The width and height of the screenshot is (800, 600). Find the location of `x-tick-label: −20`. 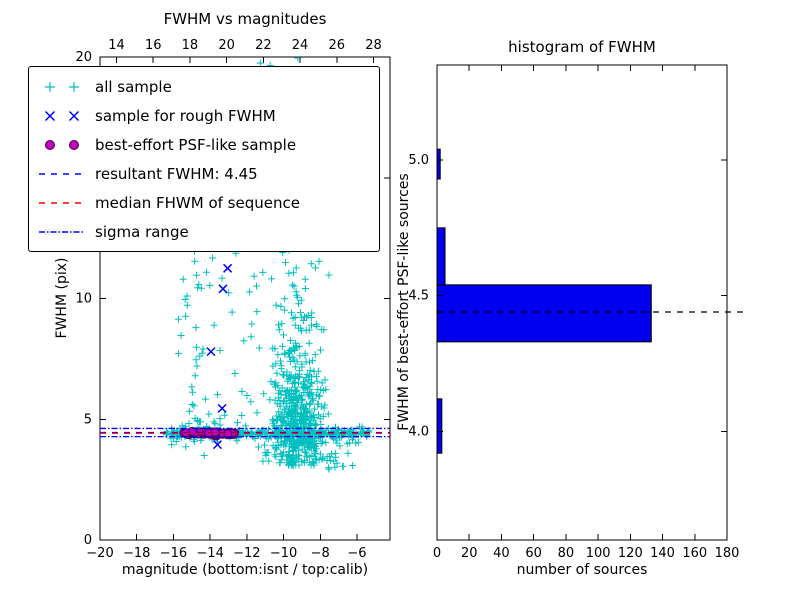

x-tick-label: −20 is located at coordinates (99, 553).